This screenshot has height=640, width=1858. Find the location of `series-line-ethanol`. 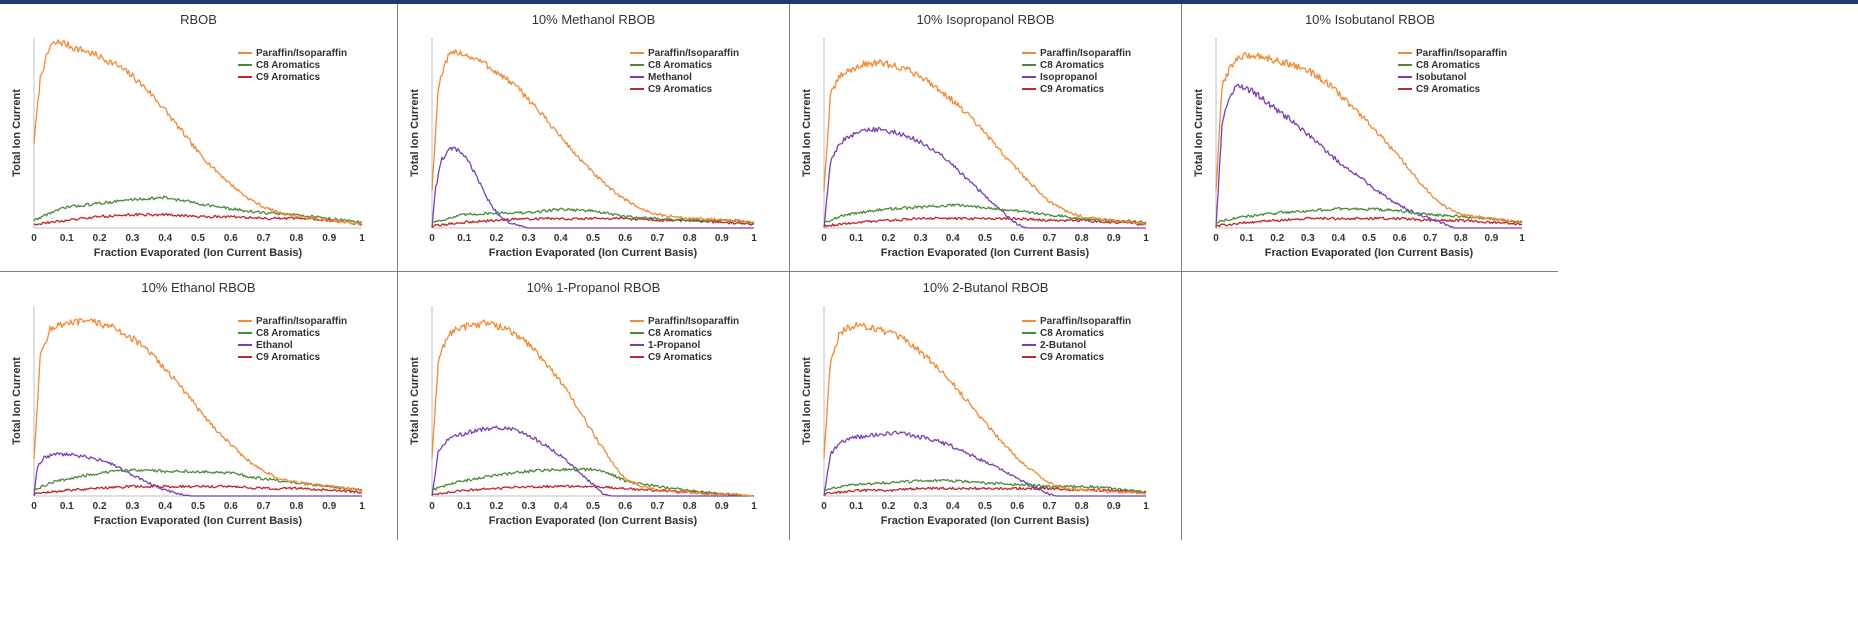

series-line-ethanol is located at coordinates (197, 474).